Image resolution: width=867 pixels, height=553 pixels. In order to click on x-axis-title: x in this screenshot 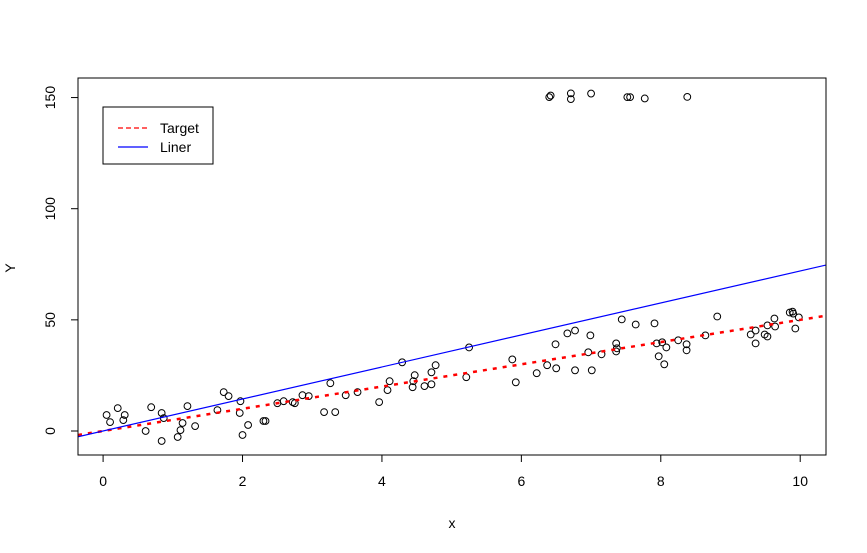, I will do `click(452, 523)`.